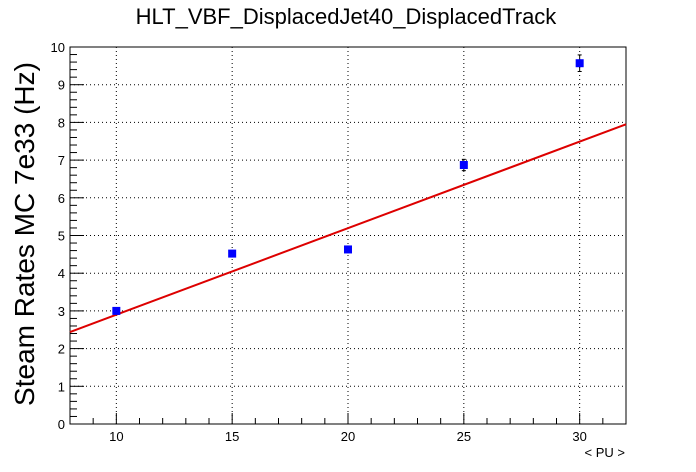 The height and width of the screenshot is (472, 696). I want to click on y-tick-label: 8, so click(61, 122).